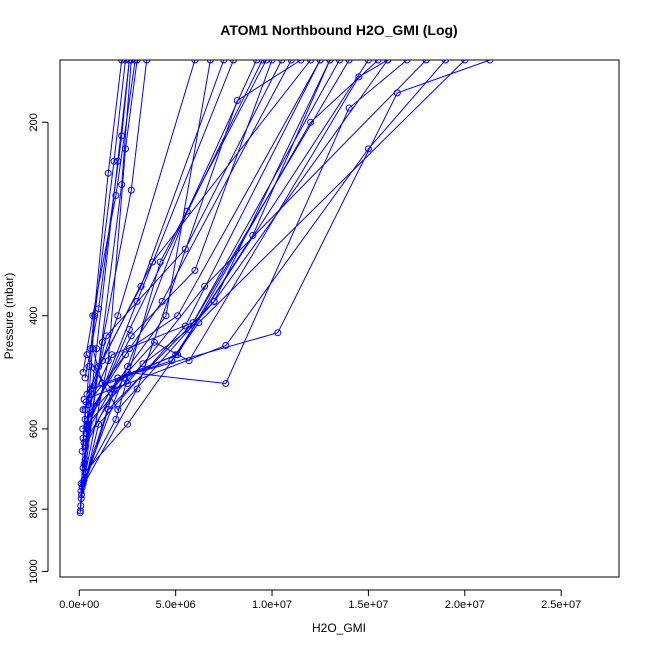  Describe the element at coordinates (465, 605) in the screenshot. I see `x-tick-label: 2.0e+07` at that location.